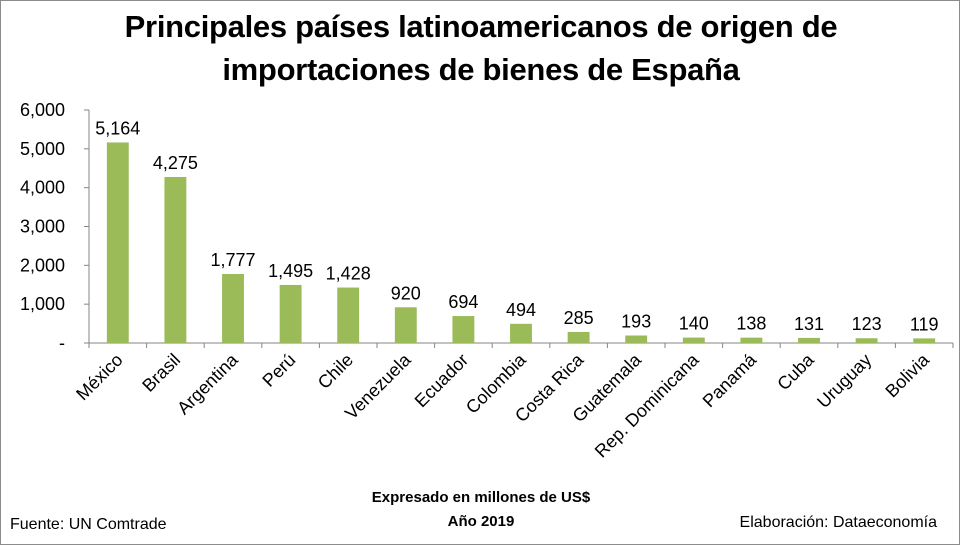 The width and height of the screenshot is (960, 545). What do you see at coordinates (348, 274) in the screenshot?
I see `bar-value-label: 1,428` at bounding box center [348, 274].